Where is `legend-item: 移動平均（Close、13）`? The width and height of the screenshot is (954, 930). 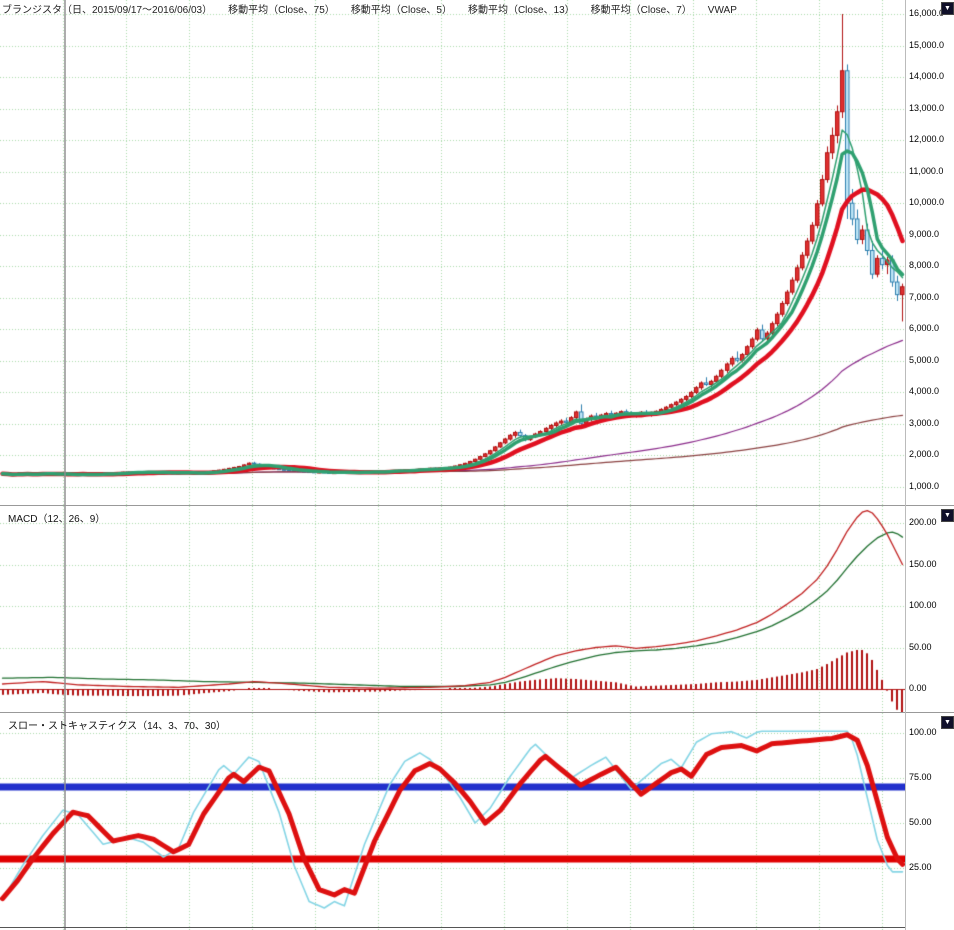 legend-item: 移動平均（Close、13） is located at coordinates (521, 10).